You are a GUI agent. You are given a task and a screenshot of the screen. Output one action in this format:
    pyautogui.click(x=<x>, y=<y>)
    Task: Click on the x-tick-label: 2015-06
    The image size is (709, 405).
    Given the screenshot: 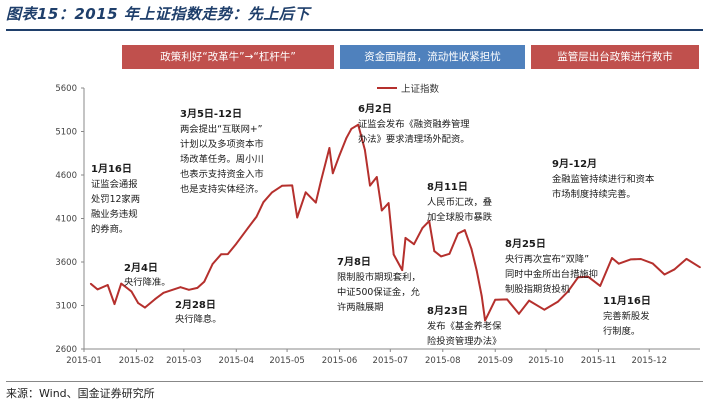 What is the action you would take?
    pyautogui.click(x=340, y=361)
    